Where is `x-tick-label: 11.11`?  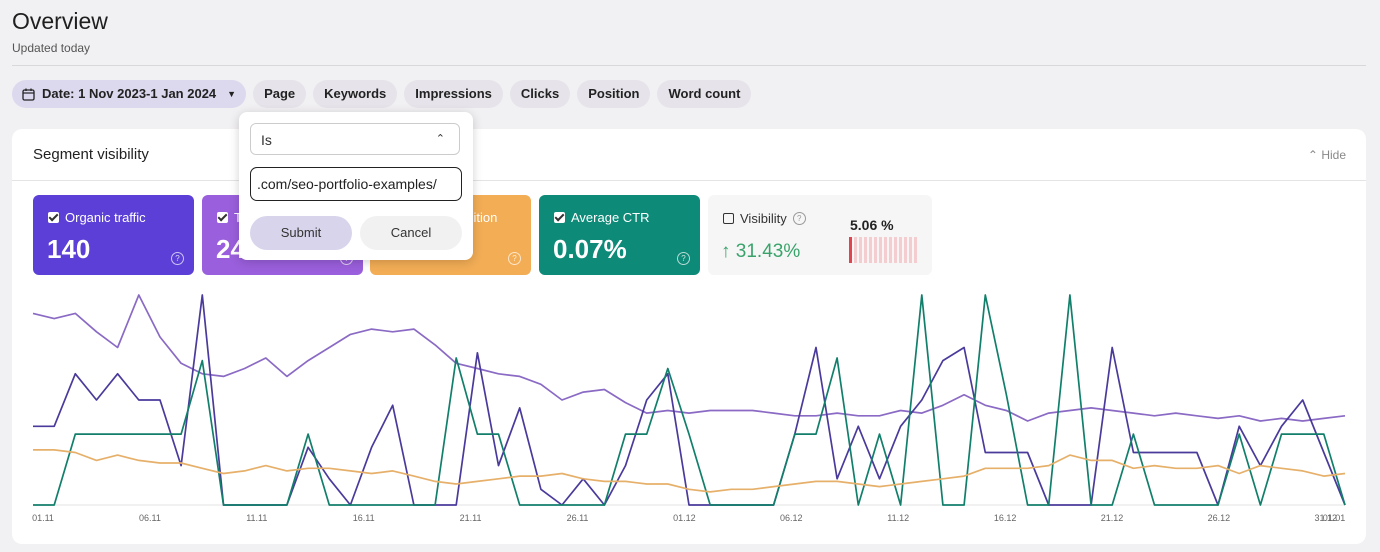
x-tick-label: 11.11 is located at coordinates (256, 518).